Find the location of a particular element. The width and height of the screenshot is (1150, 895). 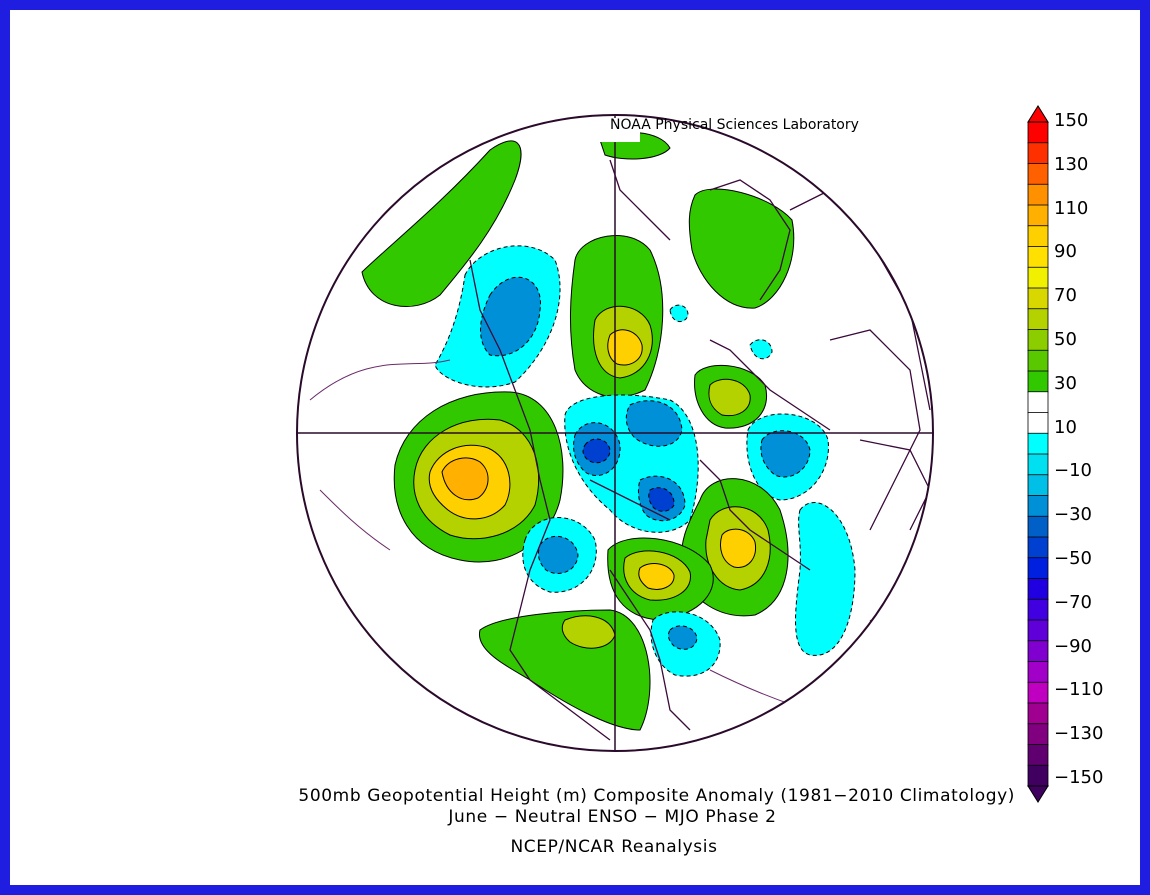

colorbar-arrow-top is located at coordinates (1038, 114).